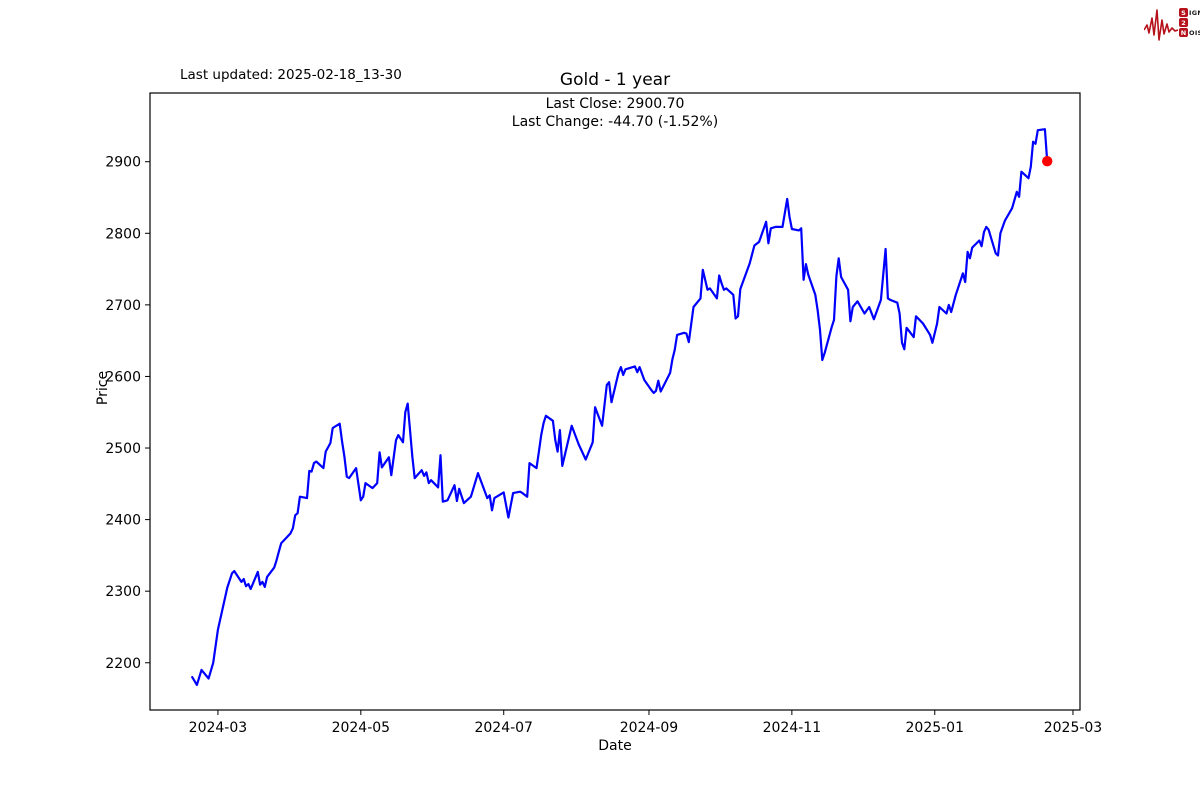  What do you see at coordinates (103, 388) in the screenshot?
I see `y-axis-label: Price` at bounding box center [103, 388].